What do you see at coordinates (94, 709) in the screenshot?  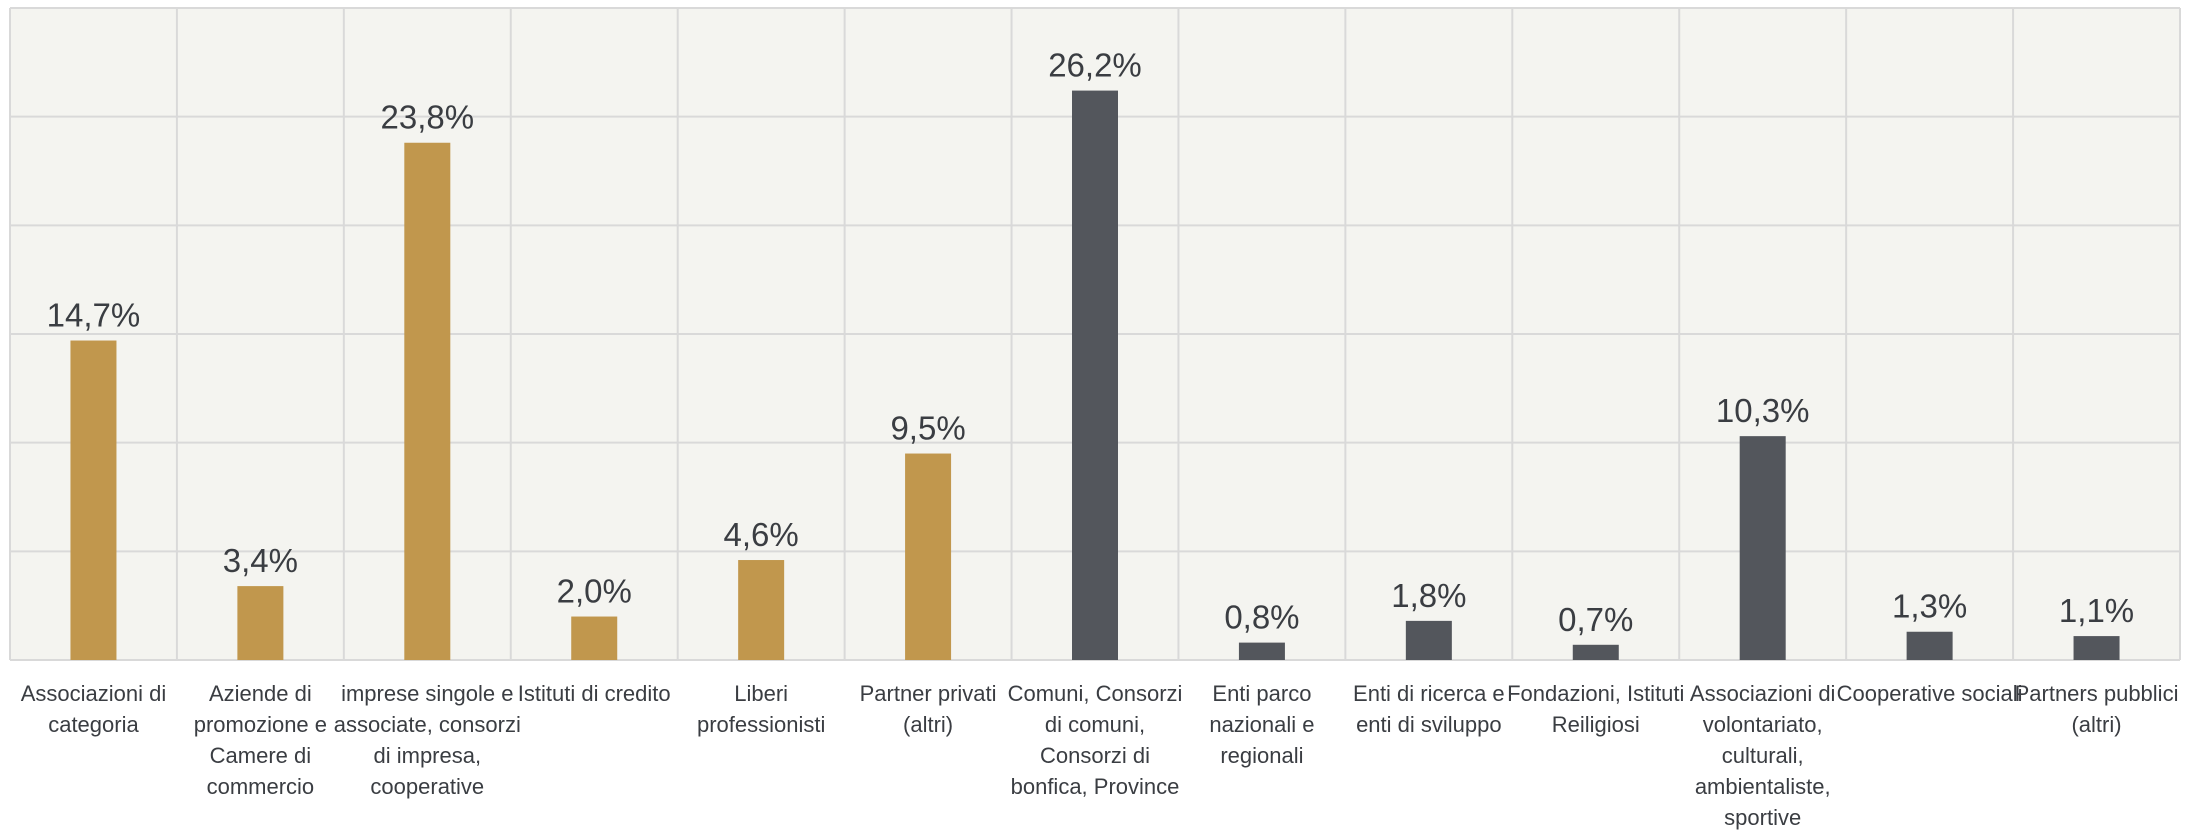 I see `x-tick-label: Associazioni di categoria` at bounding box center [94, 709].